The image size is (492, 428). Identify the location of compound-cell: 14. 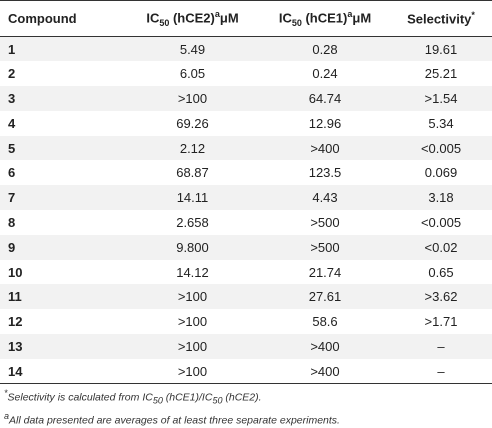
(62, 371).